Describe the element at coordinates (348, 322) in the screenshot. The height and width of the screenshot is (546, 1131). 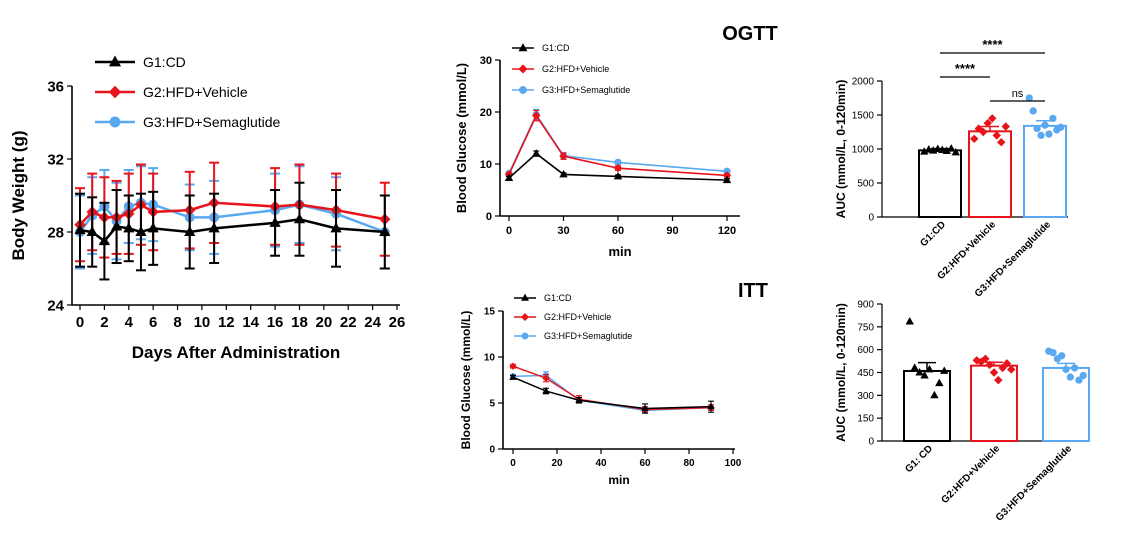
I see `x-tick-label: 22` at that location.